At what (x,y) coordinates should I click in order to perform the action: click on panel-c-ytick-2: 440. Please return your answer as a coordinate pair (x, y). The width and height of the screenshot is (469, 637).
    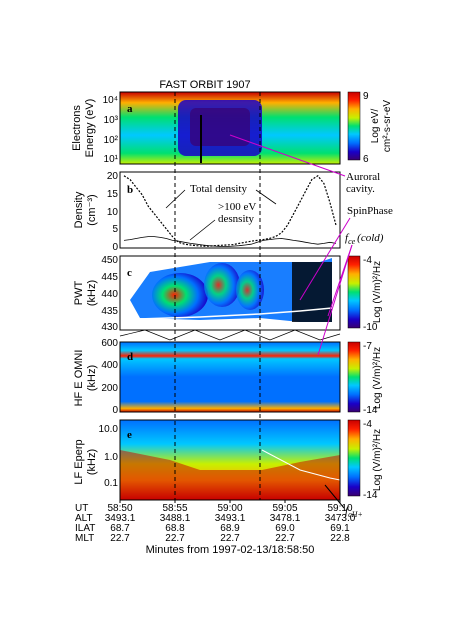
    Looking at the image, I should click on (109, 294).